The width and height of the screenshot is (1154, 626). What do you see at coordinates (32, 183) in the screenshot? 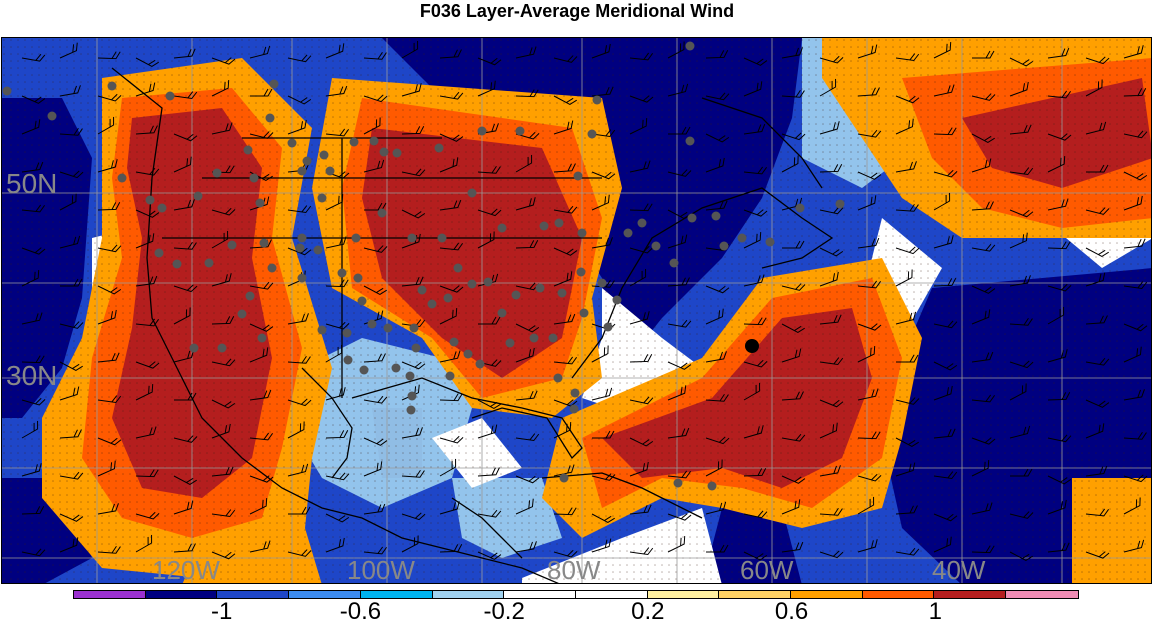
I see `lat-label-50n: 50N` at bounding box center [32, 183].